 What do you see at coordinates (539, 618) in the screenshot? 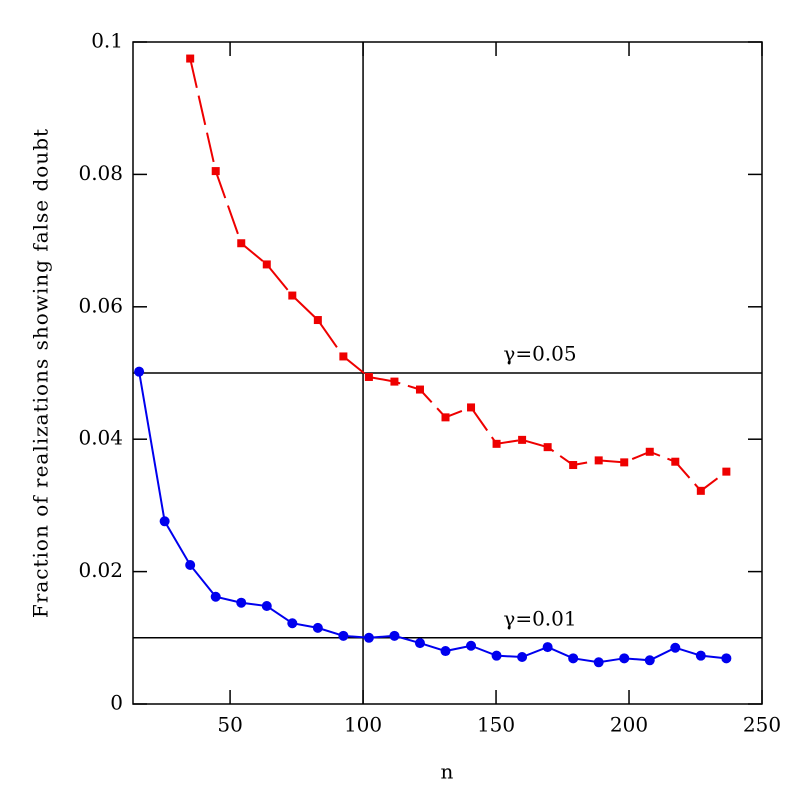
I see `reference-label: γ=0.01` at bounding box center [539, 618].